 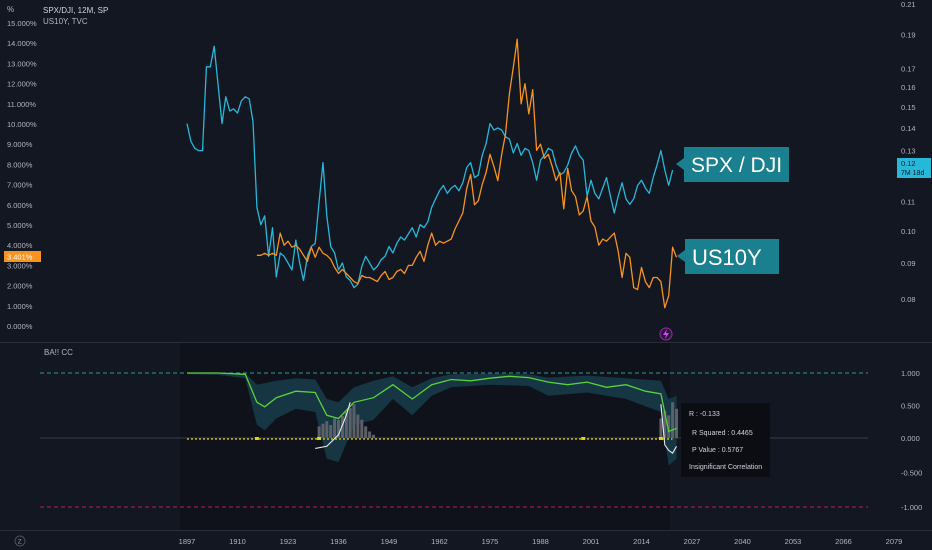 I want to click on right-axis-tick: 0.13, so click(x=908, y=151).